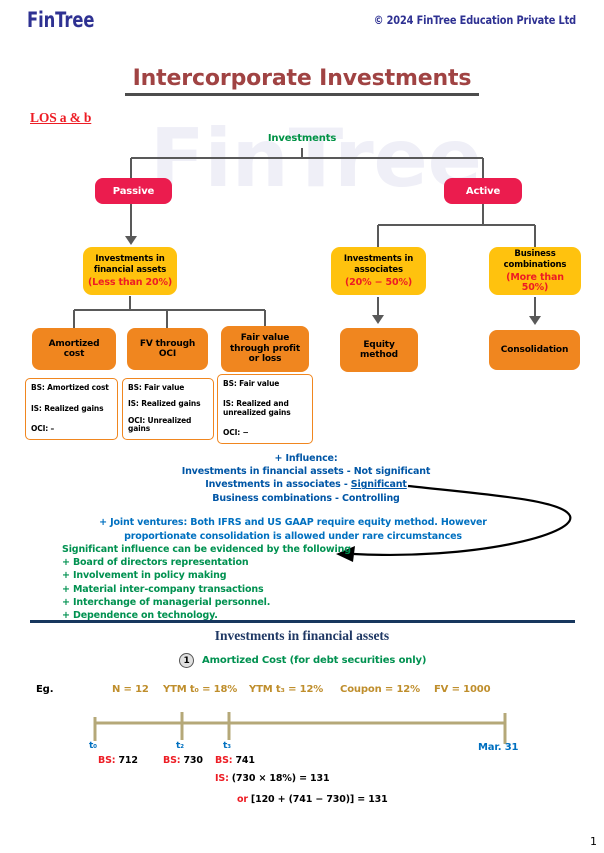  Describe the element at coordinates (70, 387) in the screenshot. I see `treatment-bs: BS: Amortized cost` at that location.